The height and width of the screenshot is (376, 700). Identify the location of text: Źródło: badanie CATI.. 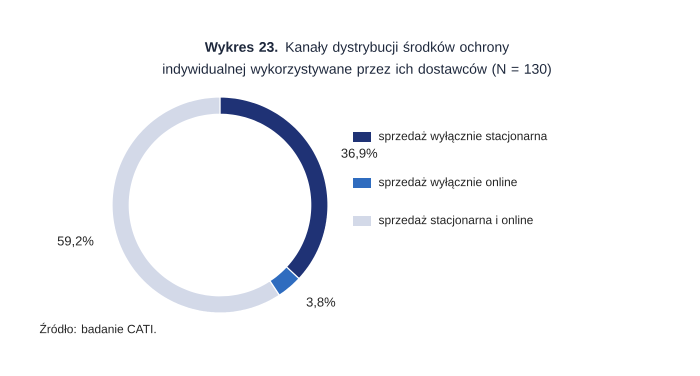
(98, 328).